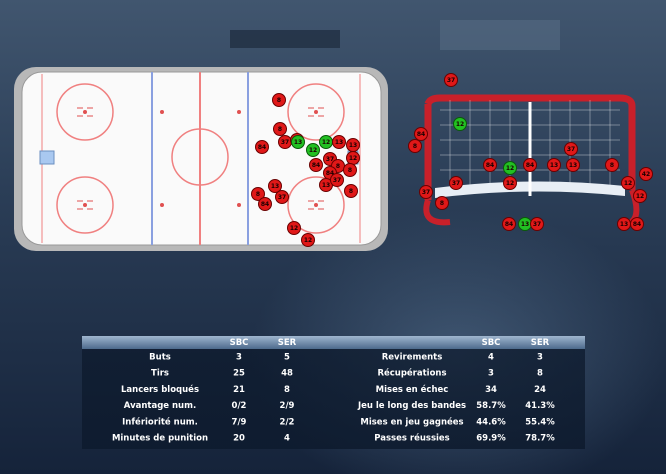 The height and width of the screenshot is (474, 666). I want to click on stat-value: 2/9, so click(287, 406).